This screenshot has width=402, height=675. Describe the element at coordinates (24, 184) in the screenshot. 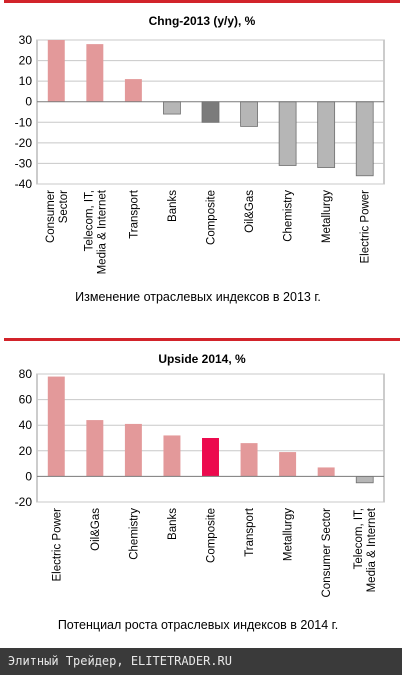

I see `y-tick-label: -40` at that location.